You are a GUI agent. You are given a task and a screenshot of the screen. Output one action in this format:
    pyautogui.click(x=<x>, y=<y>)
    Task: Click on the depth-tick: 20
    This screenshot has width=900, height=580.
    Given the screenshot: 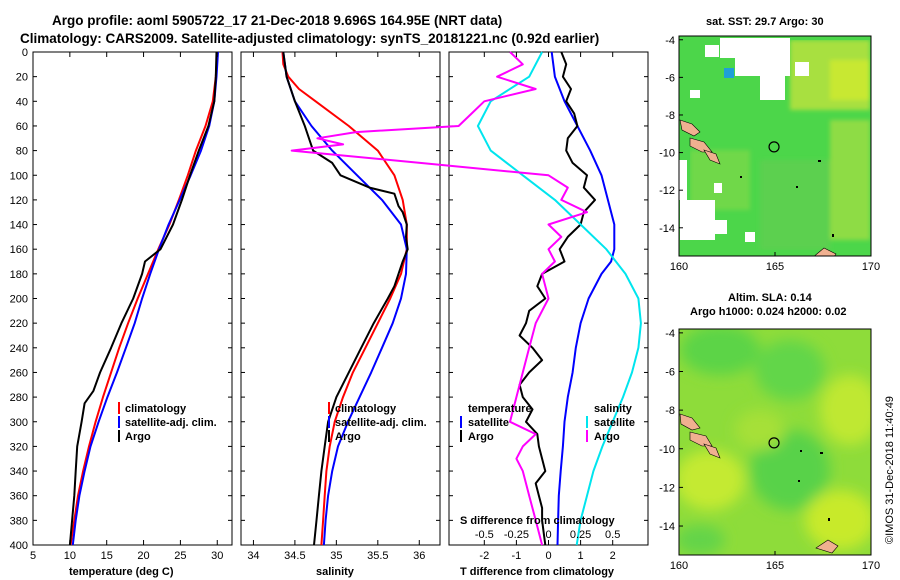 What is the action you would take?
    pyautogui.click(x=22, y=78)
    